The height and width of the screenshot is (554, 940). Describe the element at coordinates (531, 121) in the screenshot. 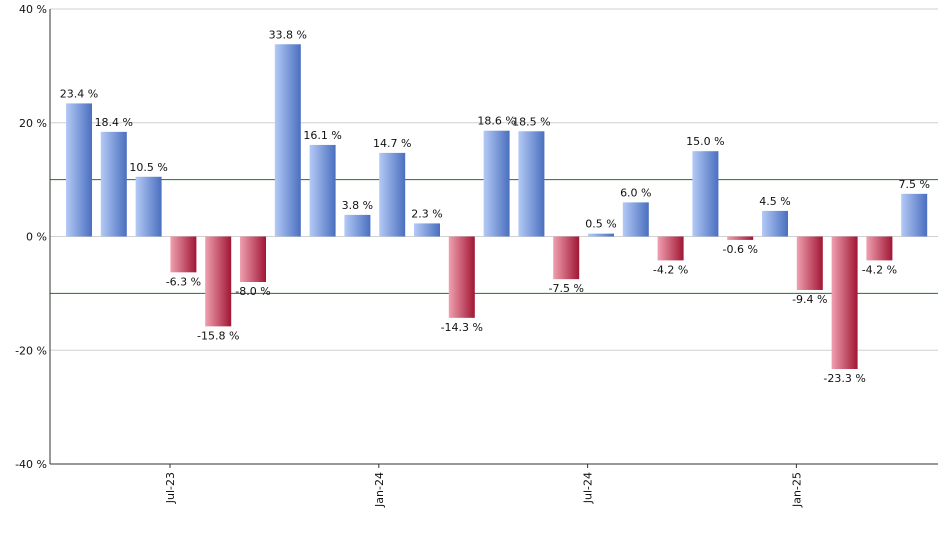

I see `bar-value-label: 18.5 %` at that location.